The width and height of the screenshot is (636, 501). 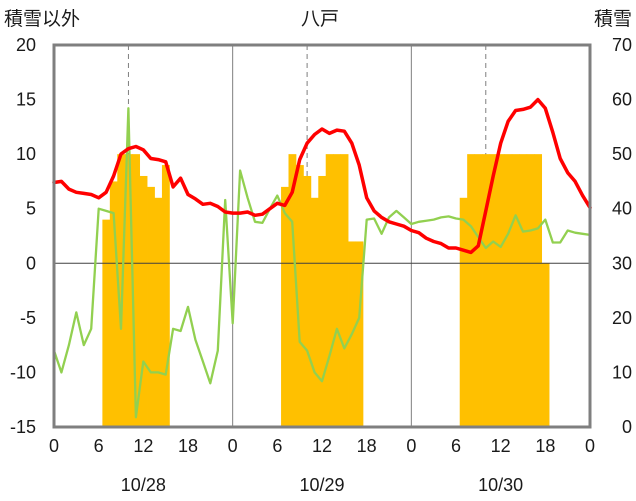 What do you see at coordinates (622, 154) in the screenshot?
I see `right-y-tick-label: 50` at bounding box center [622, 154].